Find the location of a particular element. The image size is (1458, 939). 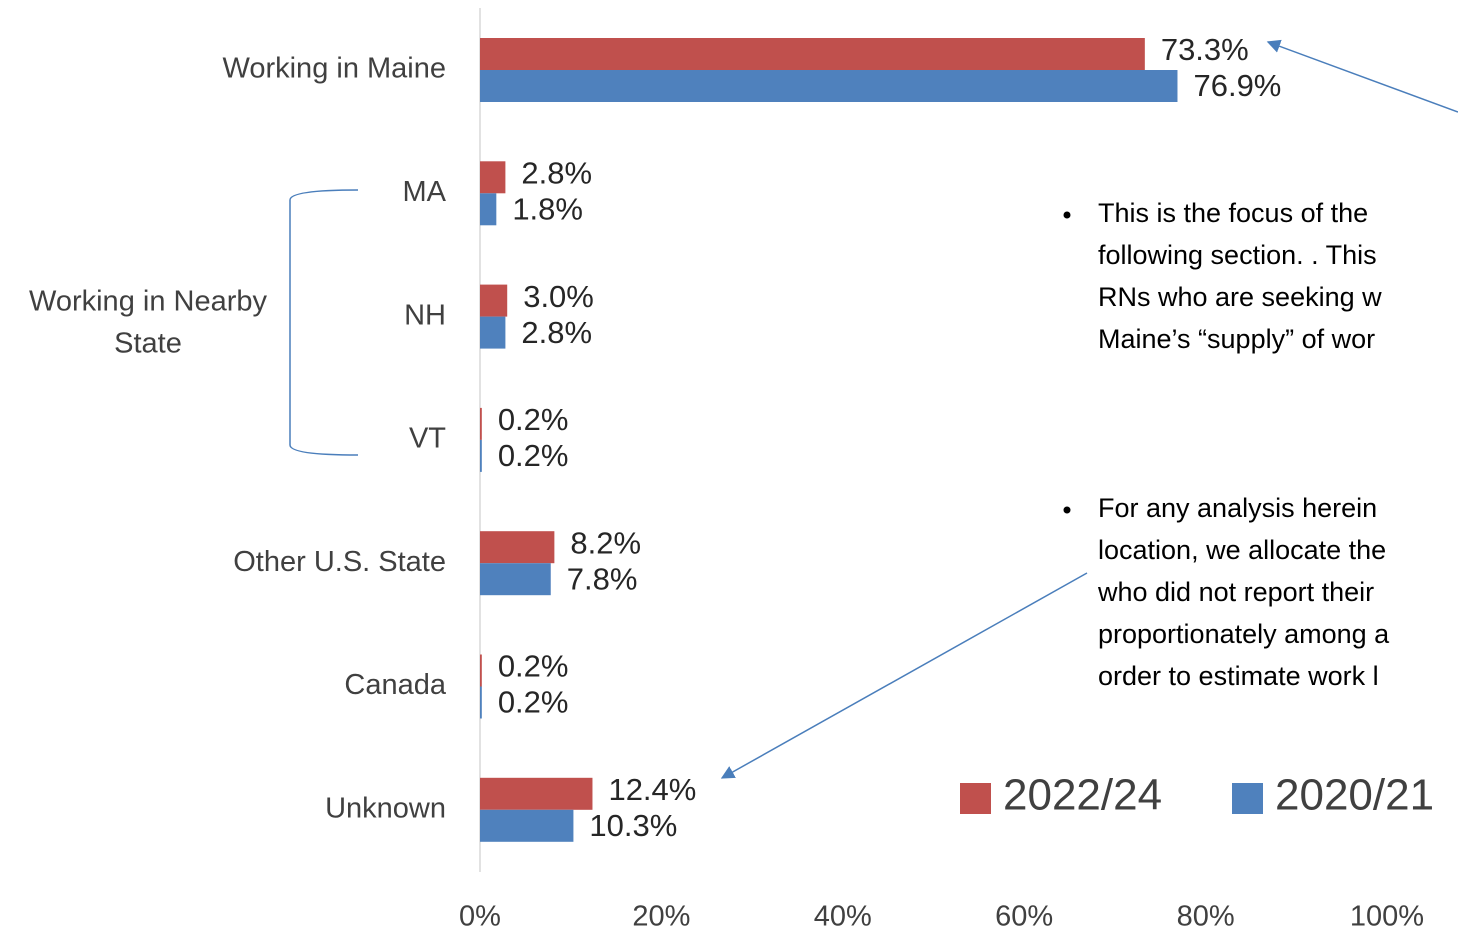

annotation-text: order to estimate work l is located at coordinates (1238, 676).